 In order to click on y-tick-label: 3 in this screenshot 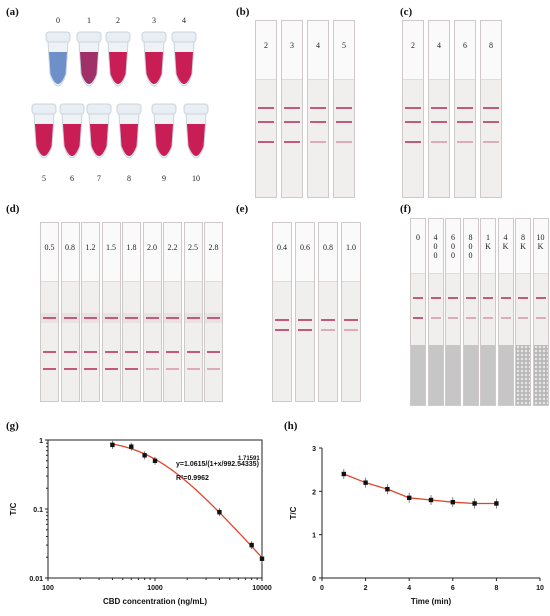, I will do `click(314, 449)`.